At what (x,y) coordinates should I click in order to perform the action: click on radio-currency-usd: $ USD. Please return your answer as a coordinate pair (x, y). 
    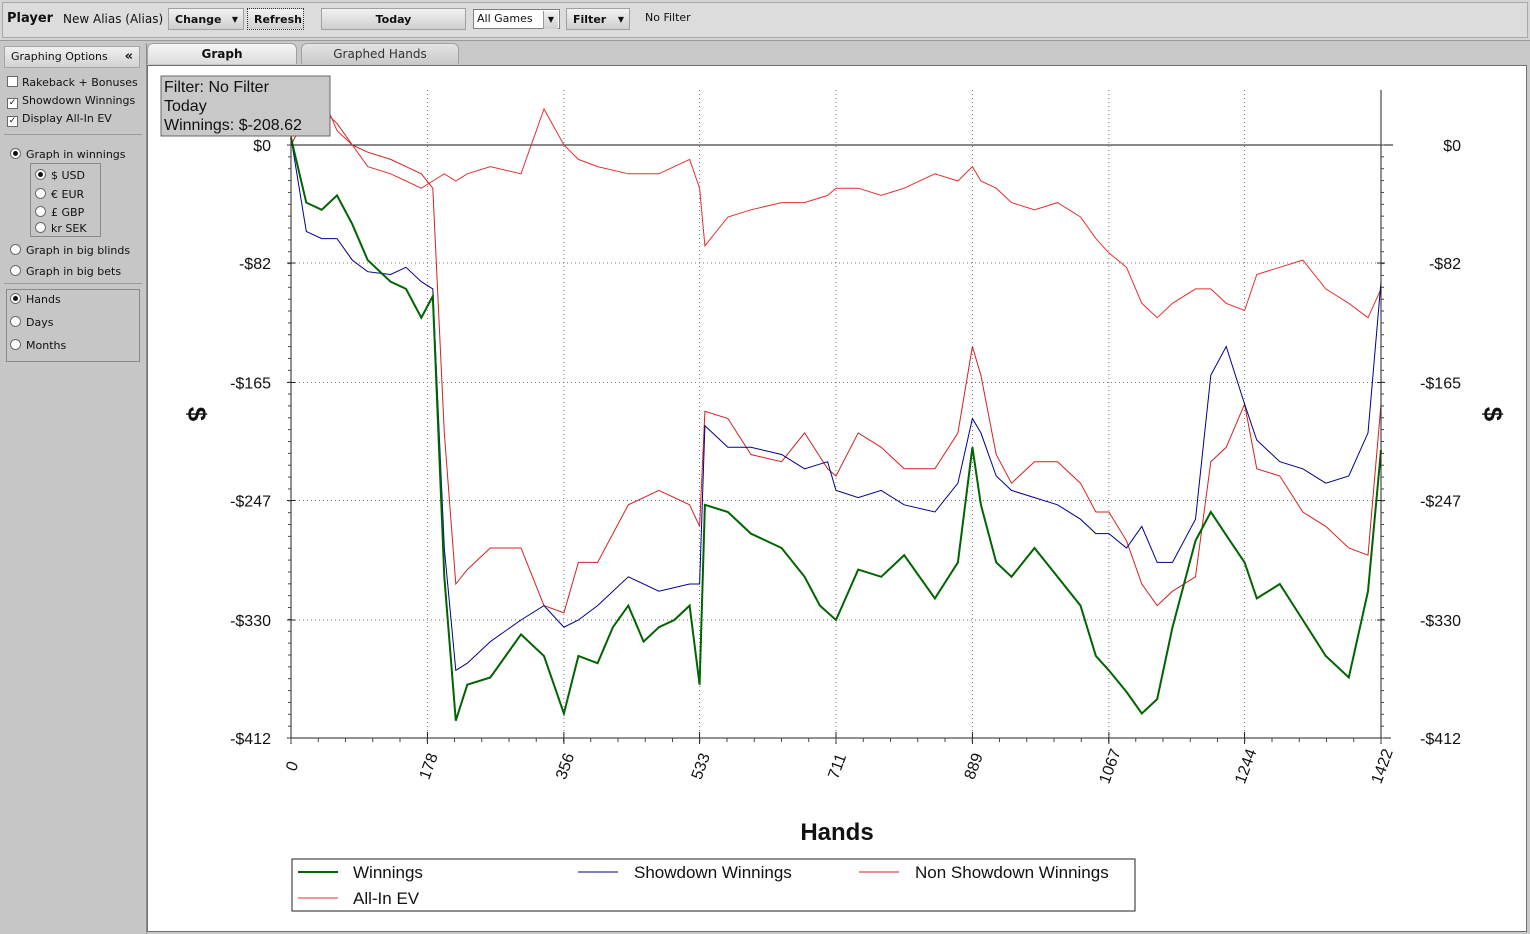
    Looking at the image, I should click on (60, 176).